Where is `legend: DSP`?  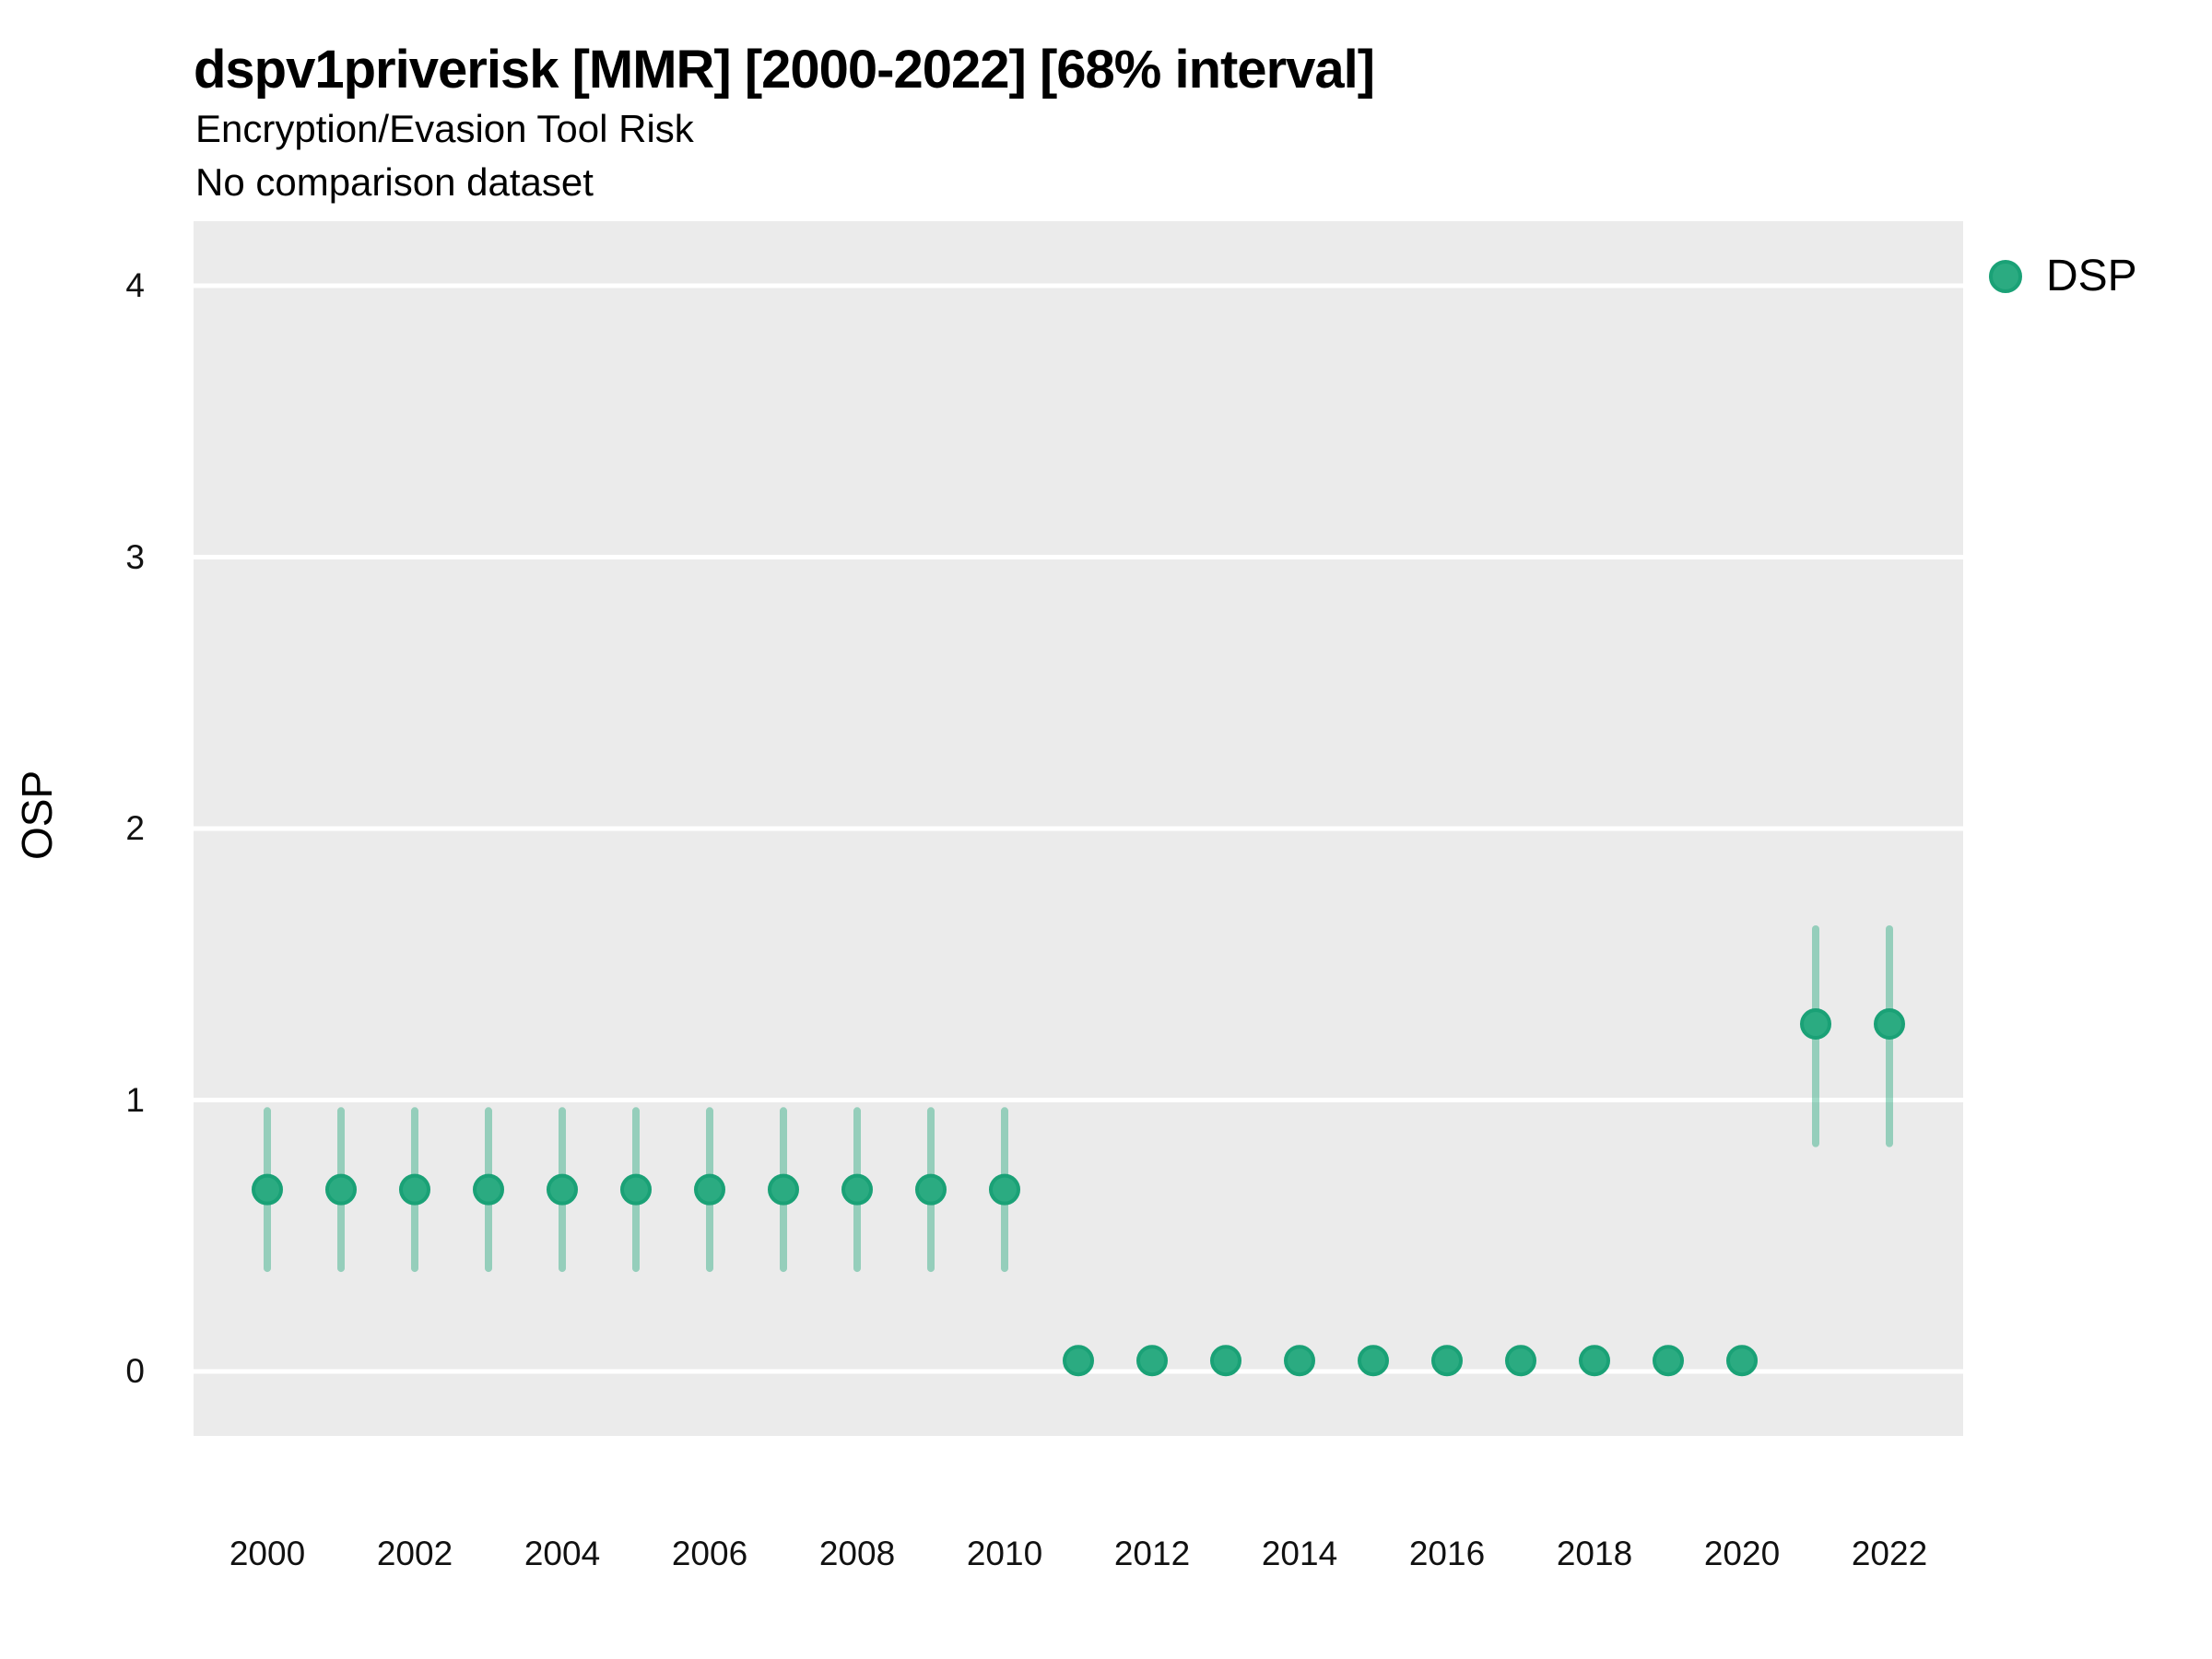 legend: DSP is located at coordinates (2063, 276).